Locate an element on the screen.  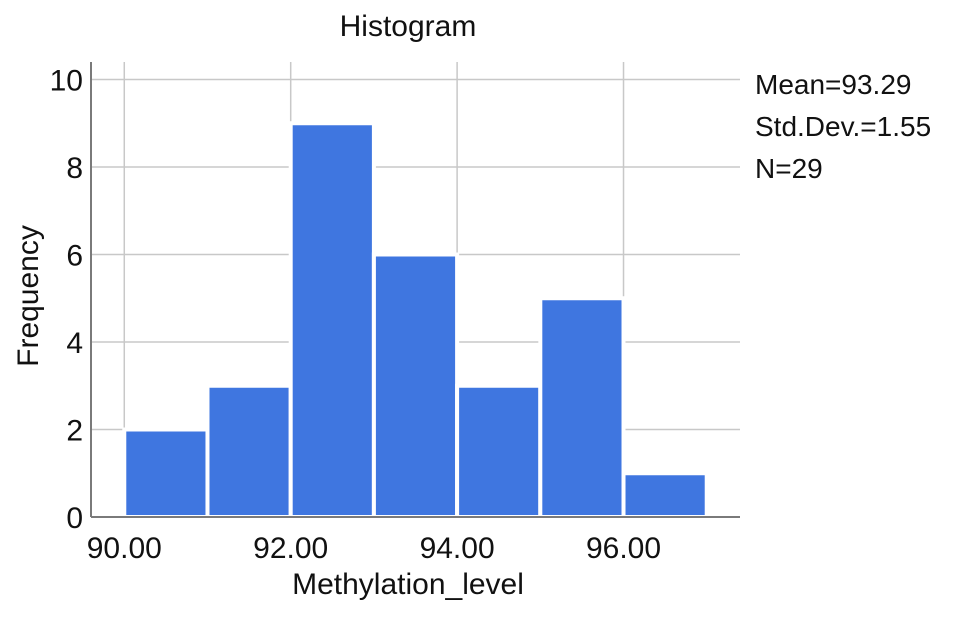
stats-line: Std.Dev.=1.55 is located at coordinates (843, 126).